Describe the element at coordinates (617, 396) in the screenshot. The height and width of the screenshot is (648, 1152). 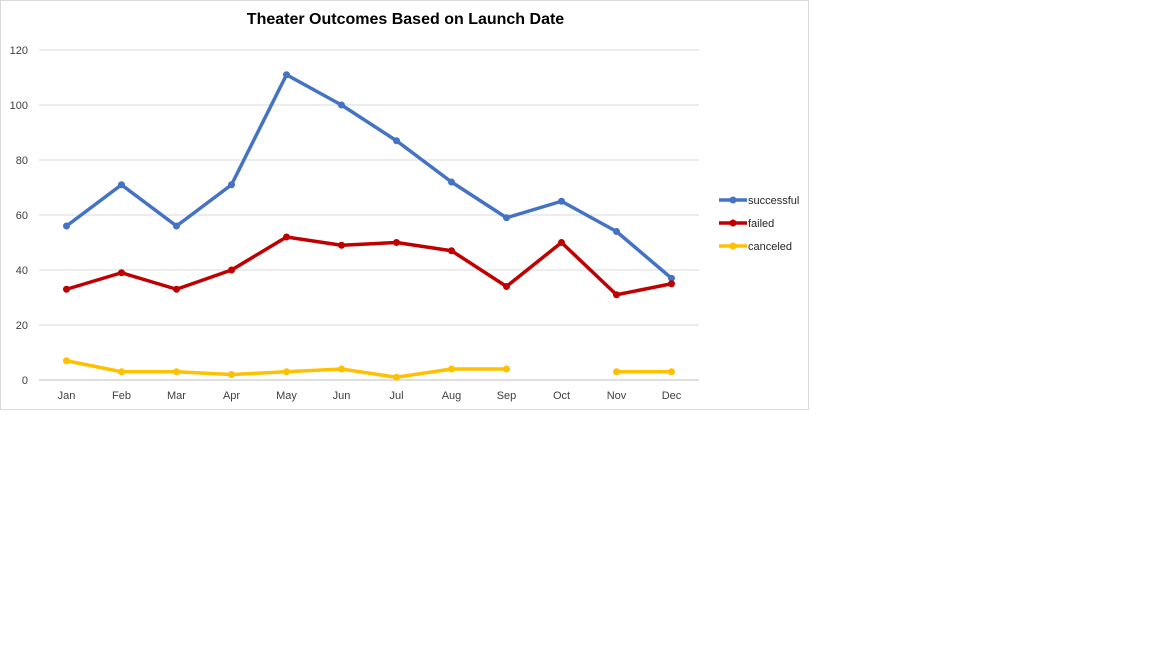
I see `x-tick-label: Nov` at that location.